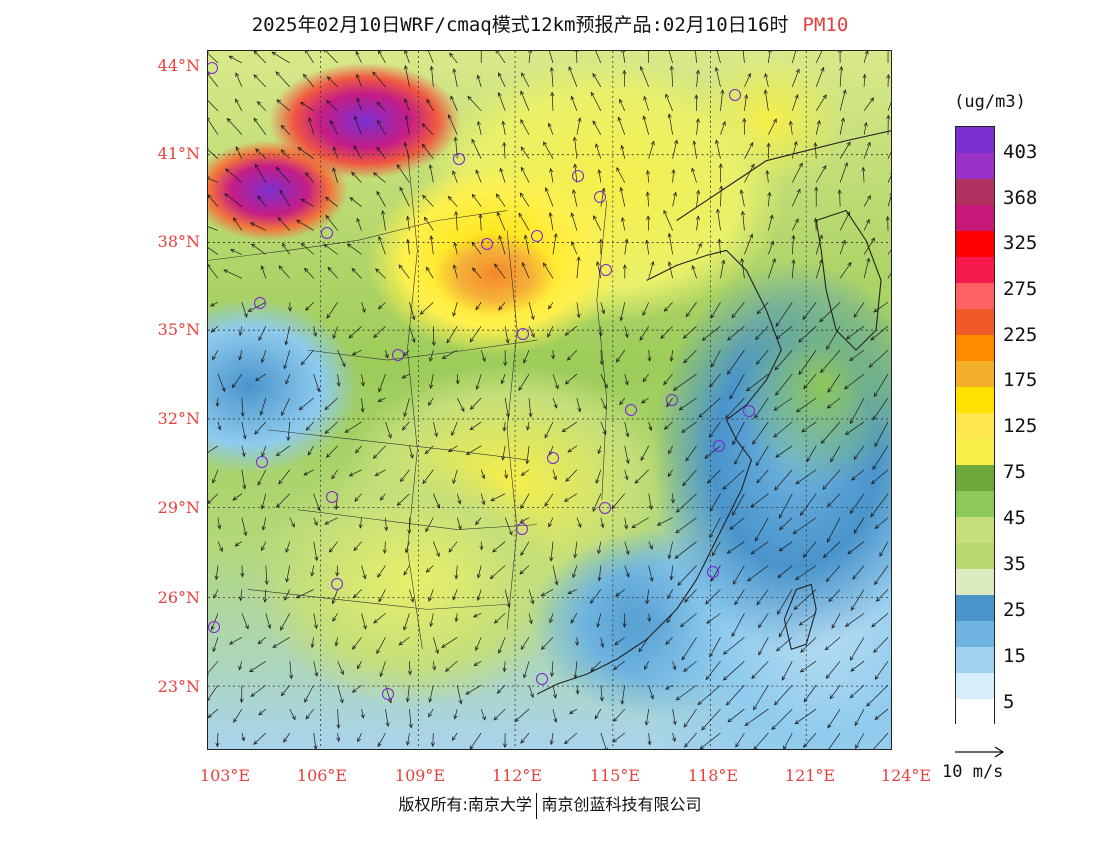 The height and width of the screenshot is (850, 1100). What do you see at coordinates (225, 775) in the screenshot?
I see `lon-label: 103°E` at bounding box center [225, 775].